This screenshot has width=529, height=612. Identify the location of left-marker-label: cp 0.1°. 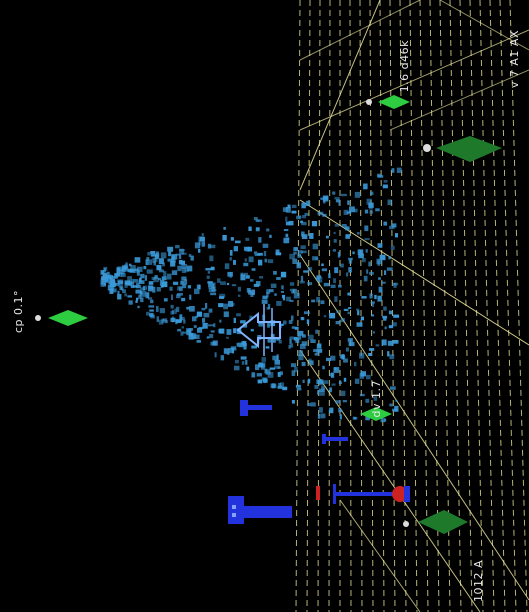
(18, 312).